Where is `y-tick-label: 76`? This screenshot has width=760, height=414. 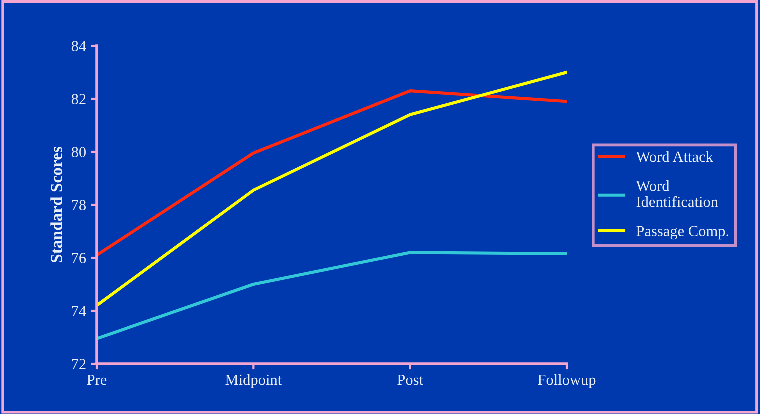 y-tick-label: 76 is located at coordinates (79, 258).